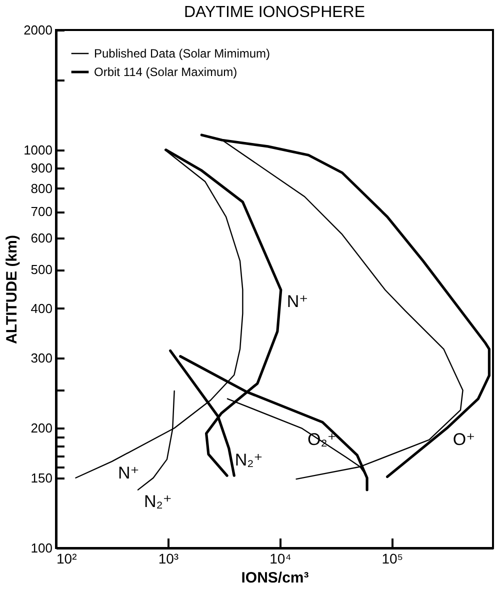 This screenshot has height=591, width=495. What do you see at coordinates (41, 212) in the screenshot?
I see `y-tick-label: 700` at bounding box center [41, 212].